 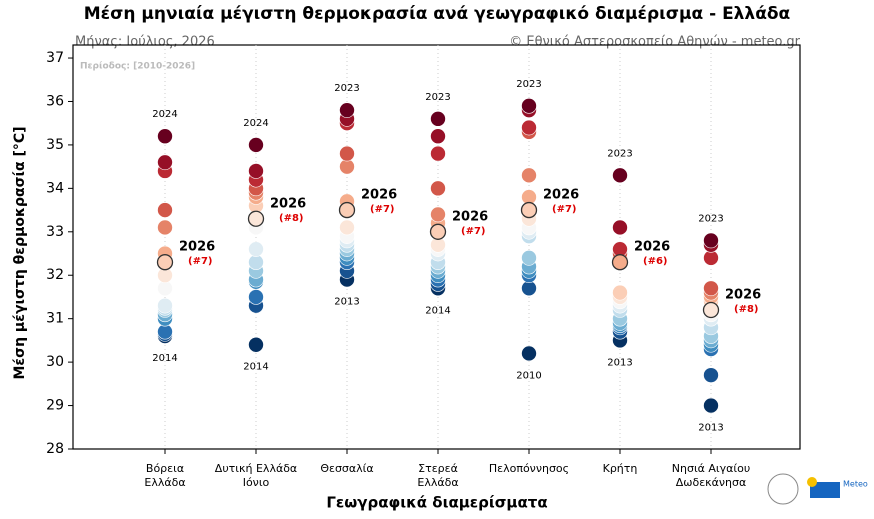 I want to click on rank-label: (#6), so click(x=655, y=261).